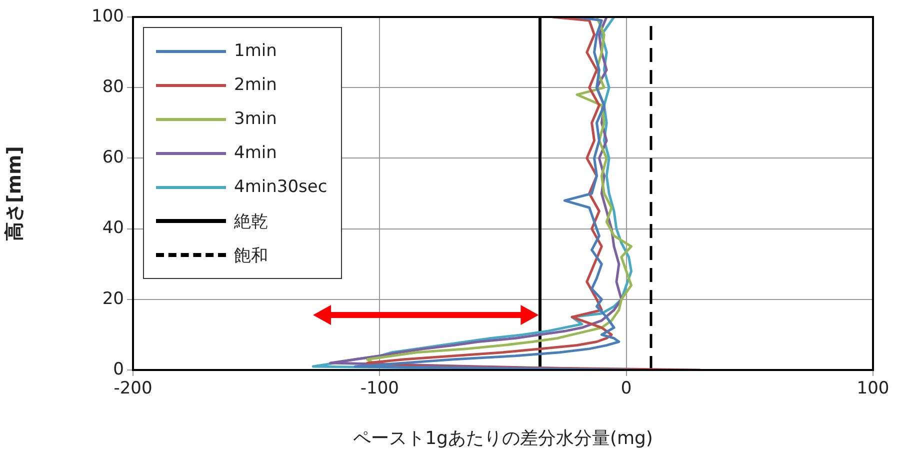 Image resolution: width=922 pixels, height=454 pixels. I want to click on y-tick-label: 60, so click(113, 158).